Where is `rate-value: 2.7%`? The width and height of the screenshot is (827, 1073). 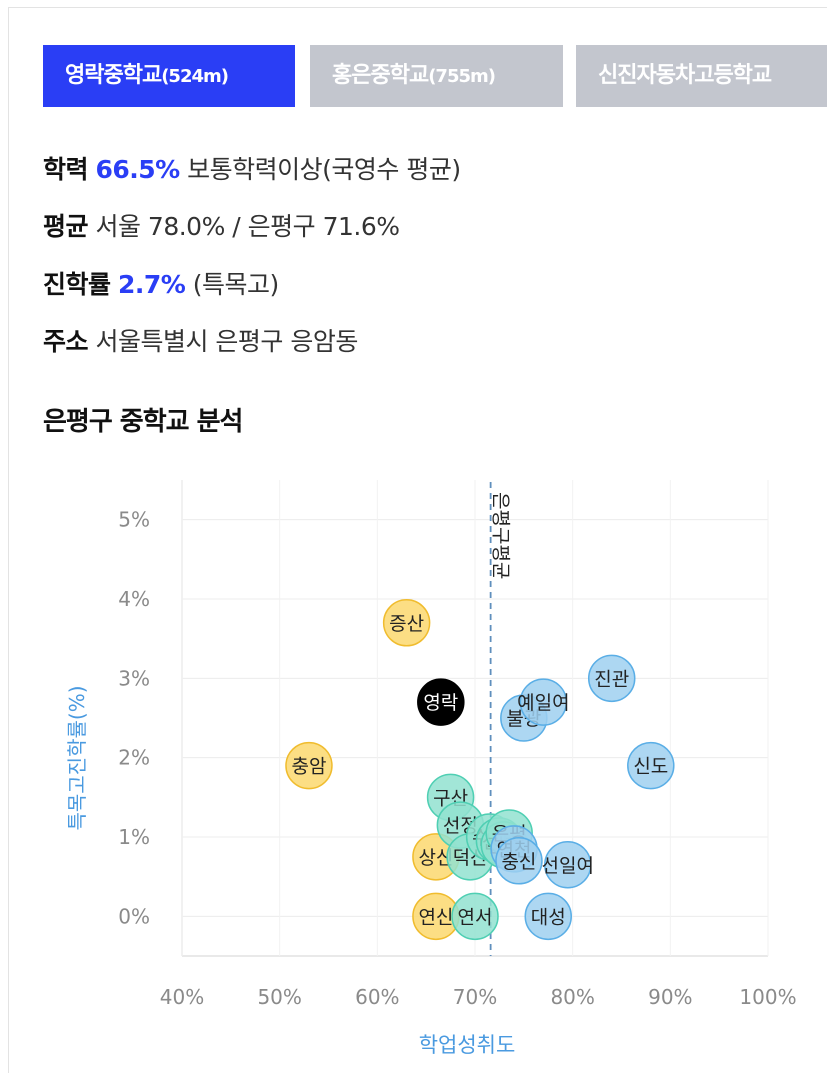 rate-value: 2.7% is located at coordinates (151, 284).